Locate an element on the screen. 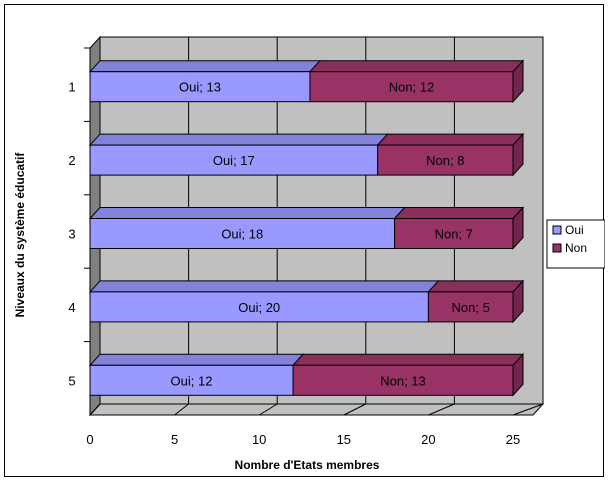  data-label: Non; 5 is located at coordinates (471, 307).